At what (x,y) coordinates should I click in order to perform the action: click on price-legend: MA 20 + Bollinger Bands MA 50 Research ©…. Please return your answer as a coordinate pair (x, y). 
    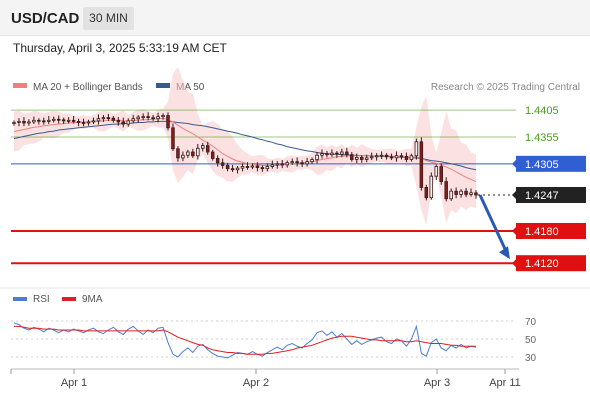
    Looking at the image, I should click on (296, 87).